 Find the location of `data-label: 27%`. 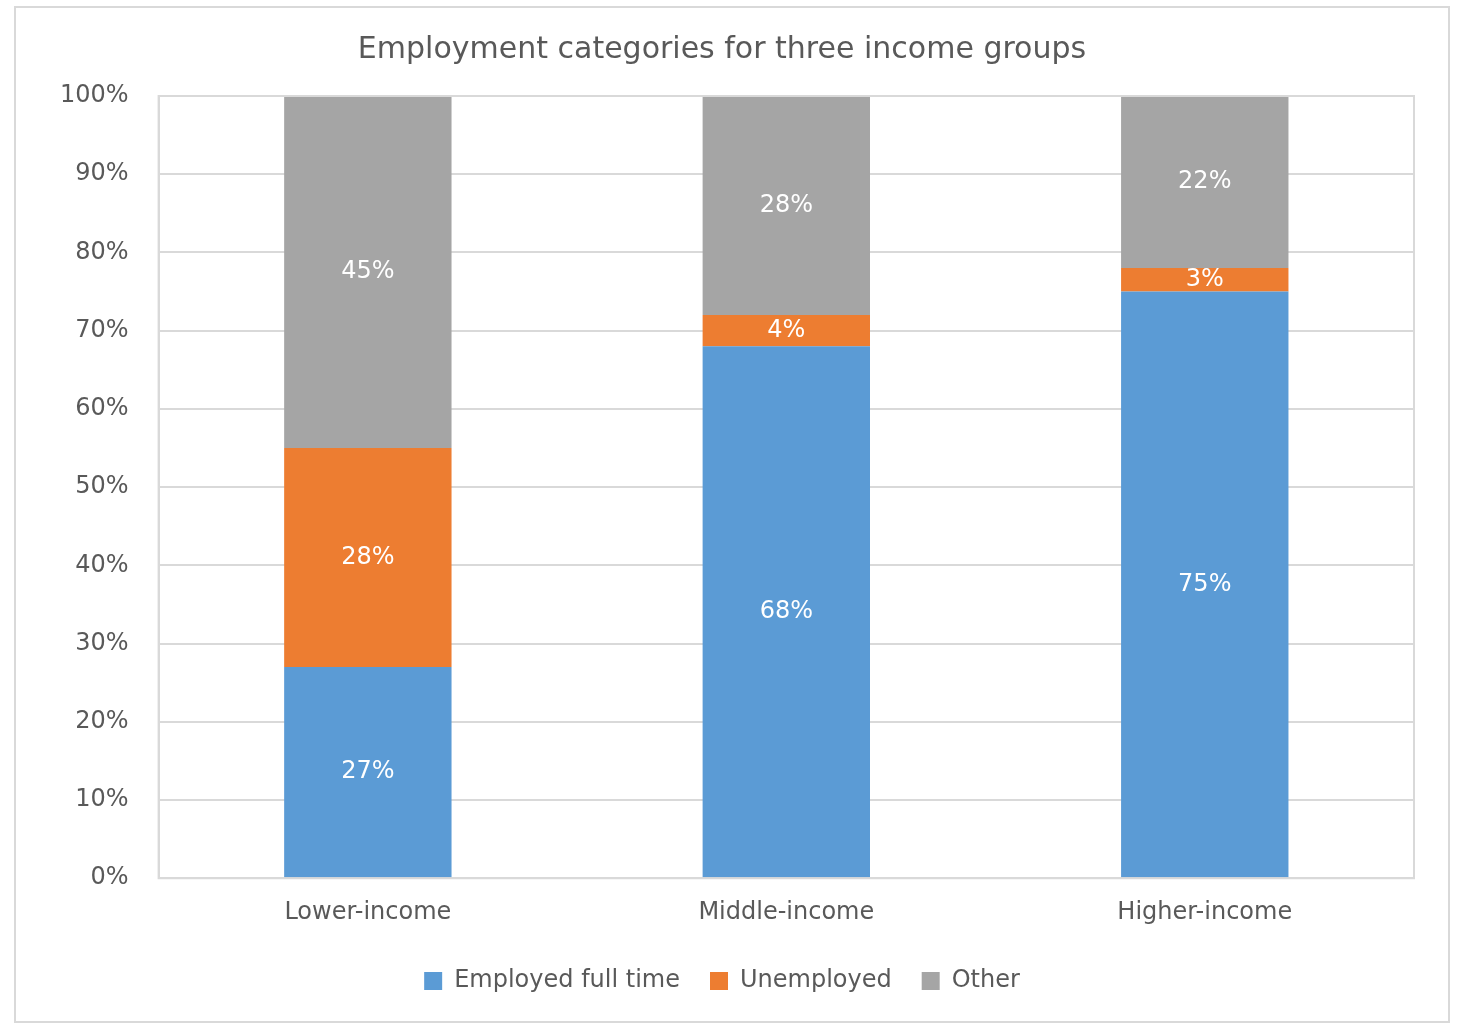

data-label: 27% is located at coordinates (368, 770).